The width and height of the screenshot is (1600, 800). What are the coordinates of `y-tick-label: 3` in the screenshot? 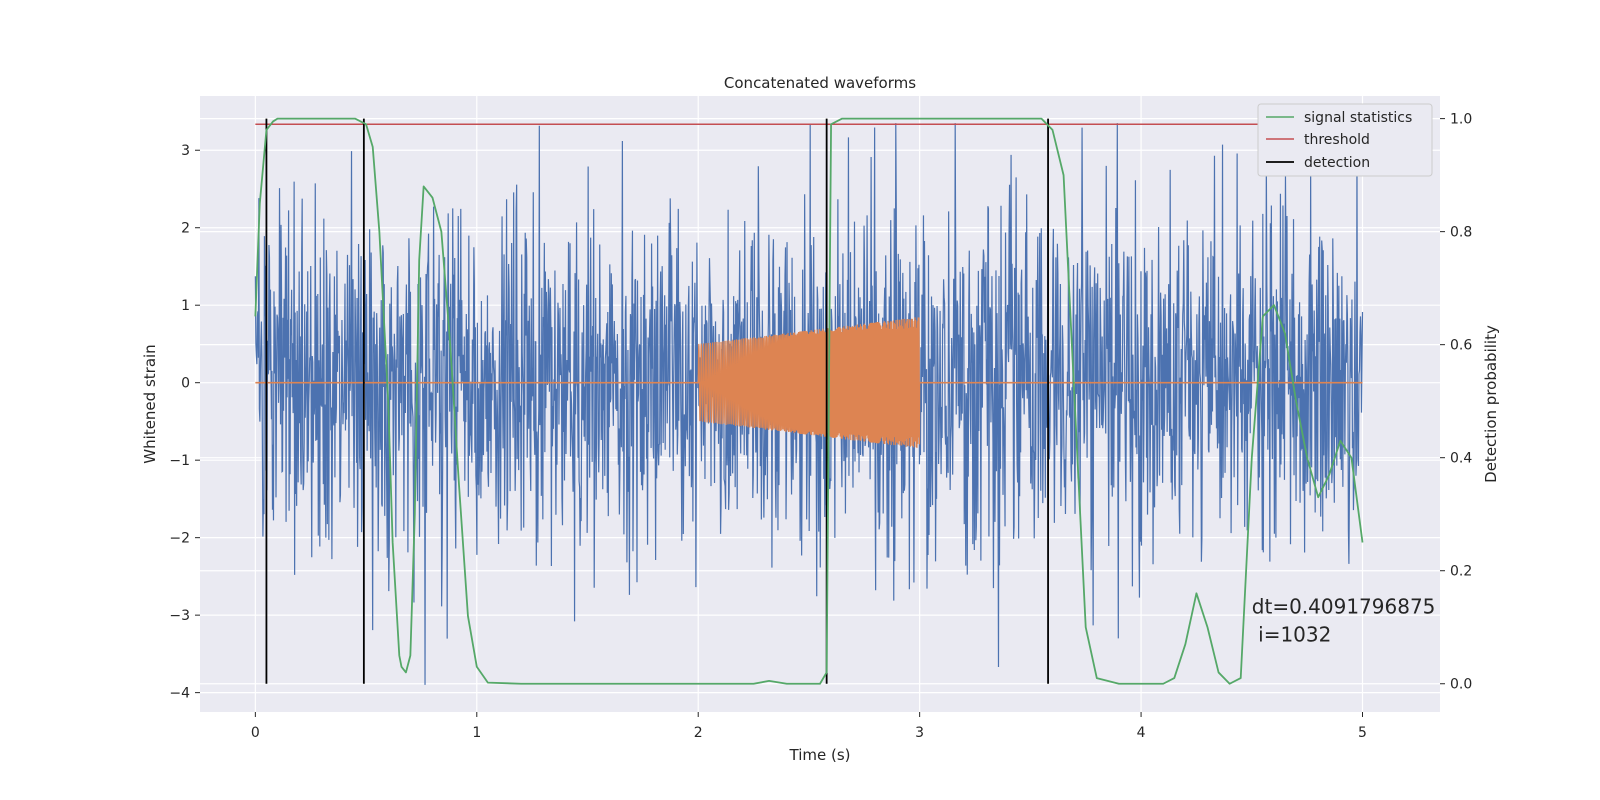 It's located at (185, 151).